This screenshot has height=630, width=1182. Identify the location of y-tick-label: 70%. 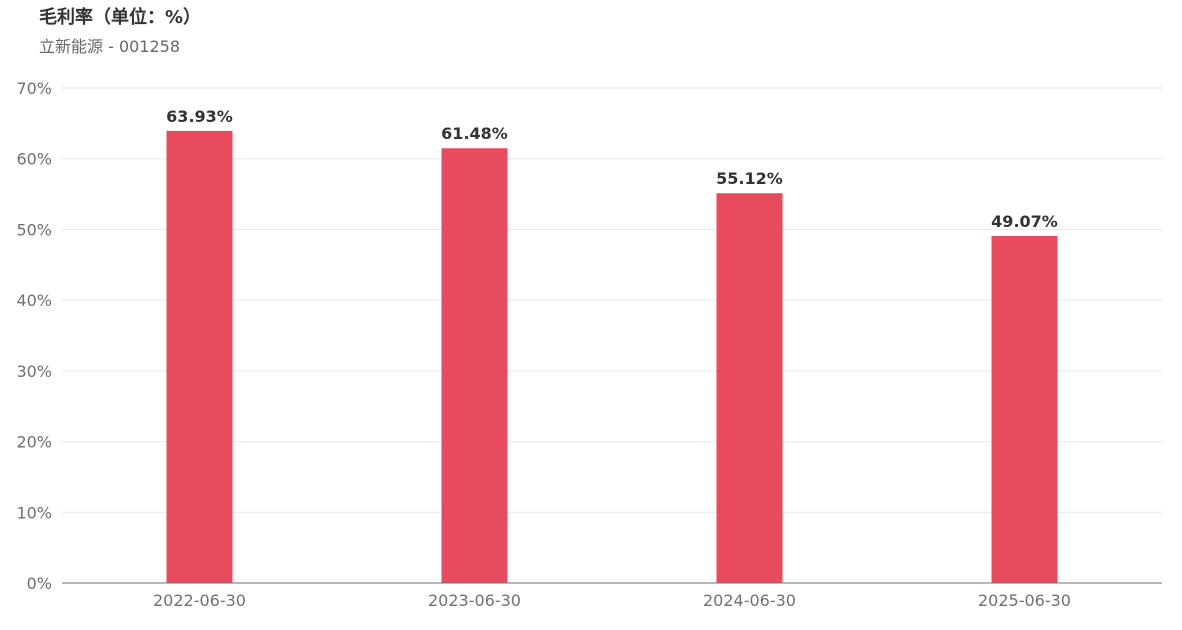
(34, 88).